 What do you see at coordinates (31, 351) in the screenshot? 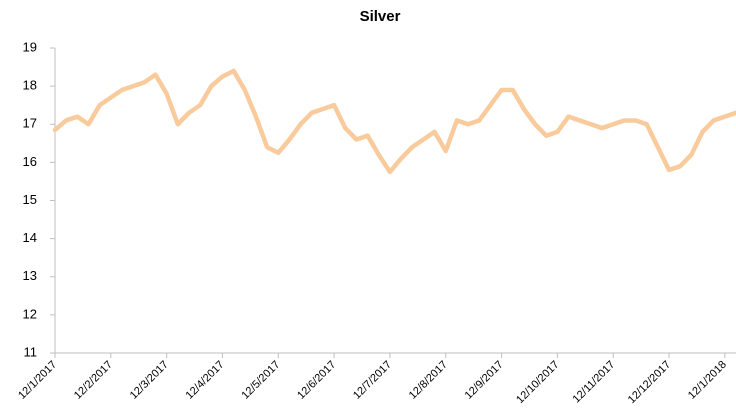
I see `y-tick-label: 11` at bounding box center [31, 351].